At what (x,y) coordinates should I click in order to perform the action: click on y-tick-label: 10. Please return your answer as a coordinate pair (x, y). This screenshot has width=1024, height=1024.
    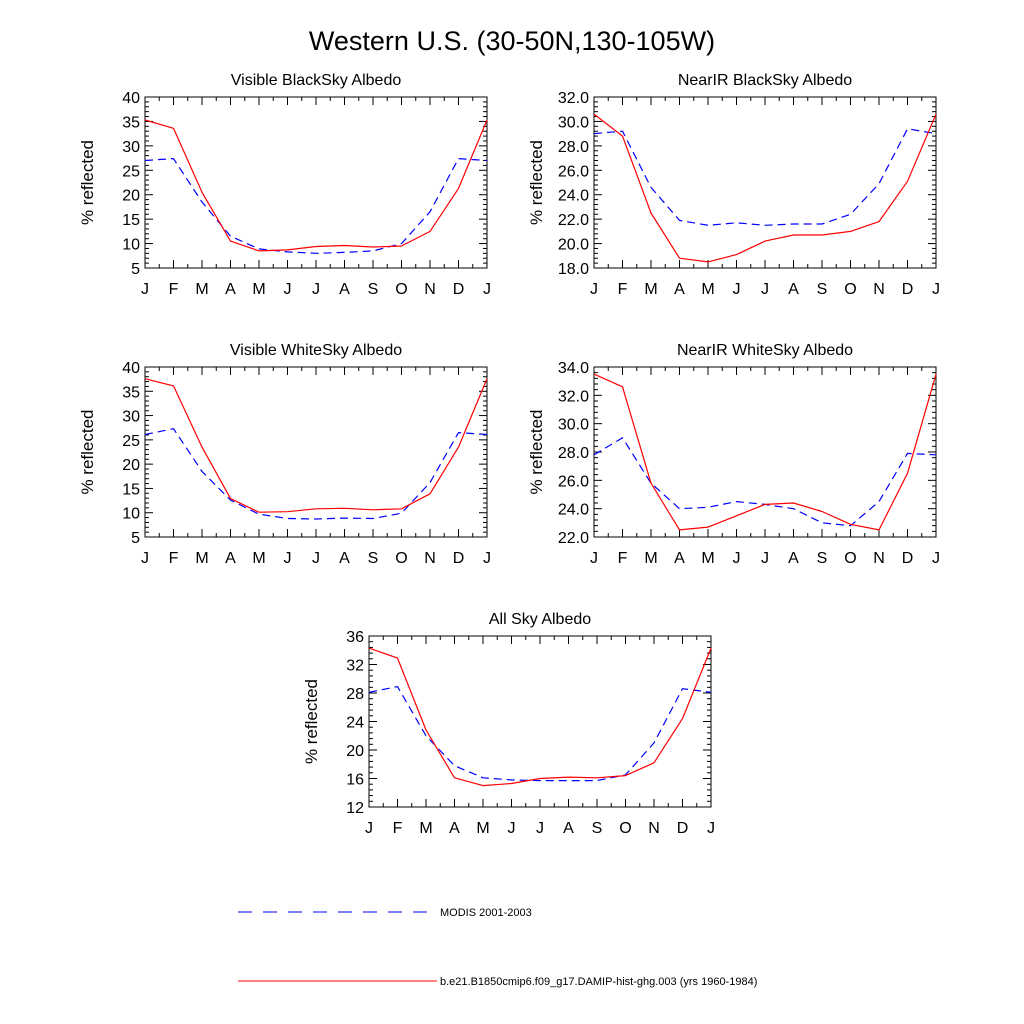
    Looking at the image, I should click on (131, 245).